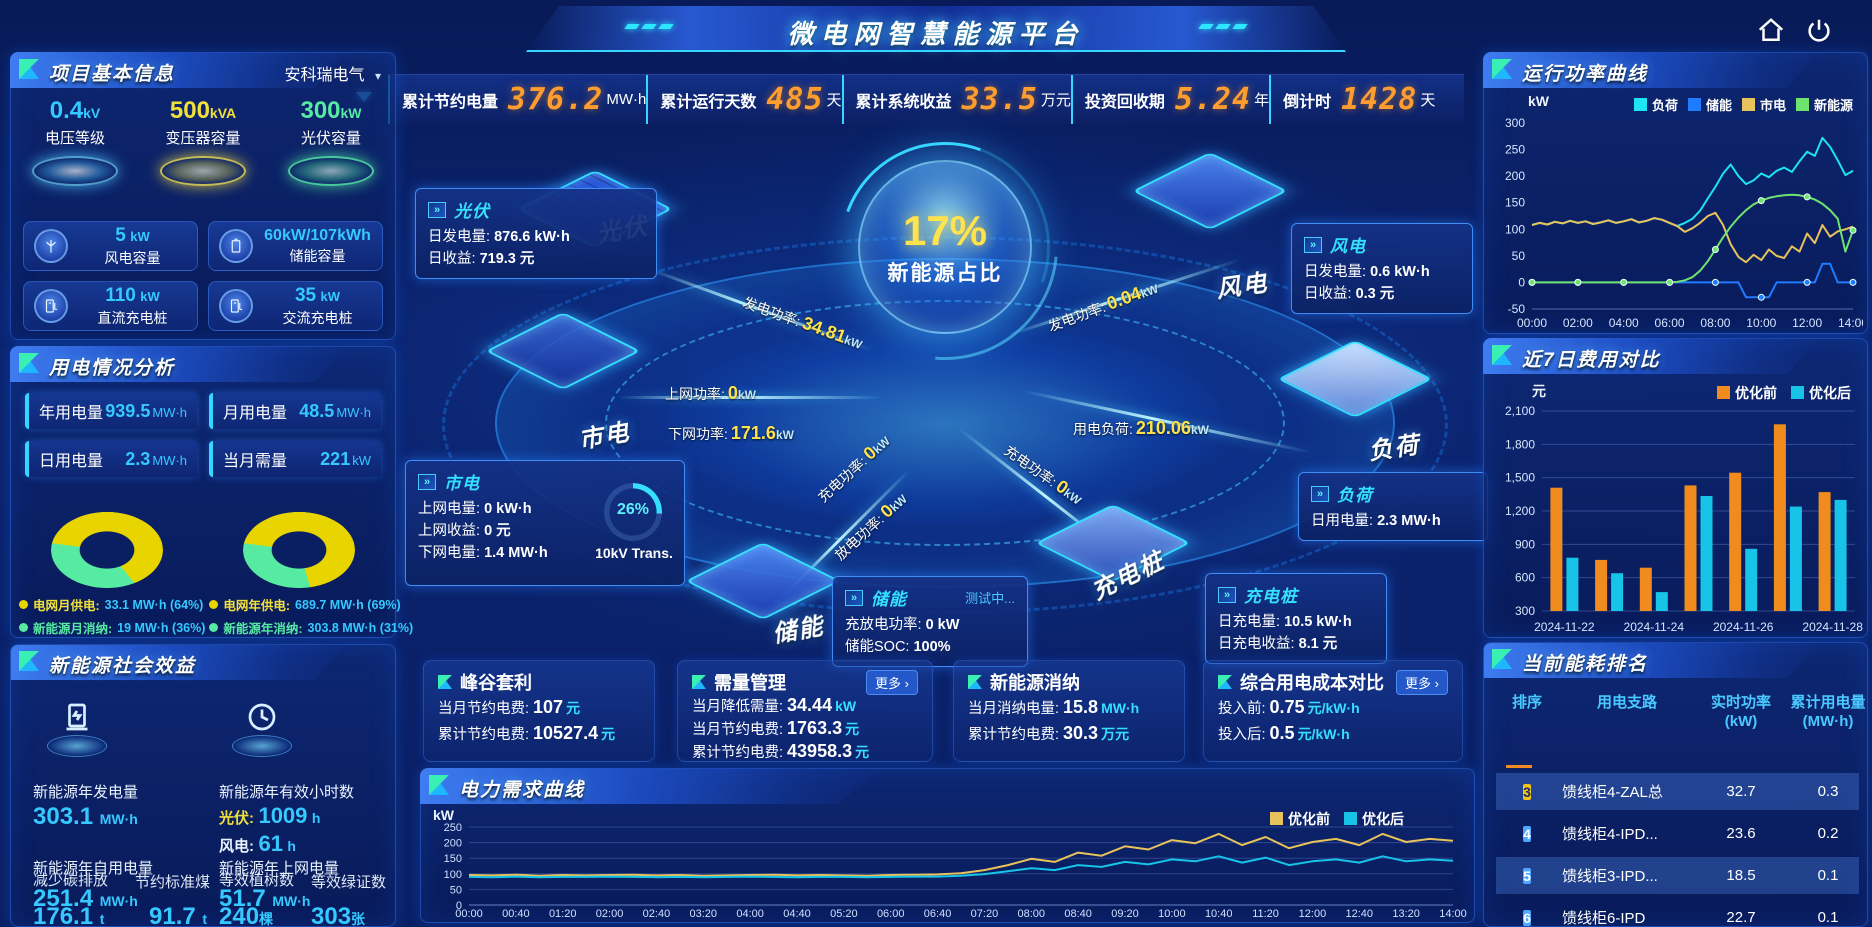  Describe the element at coordinates (1393, 506) in the screenshot. I see `load-info-box: » 负荷 日用电量: 2.3 MW·h` at that location.